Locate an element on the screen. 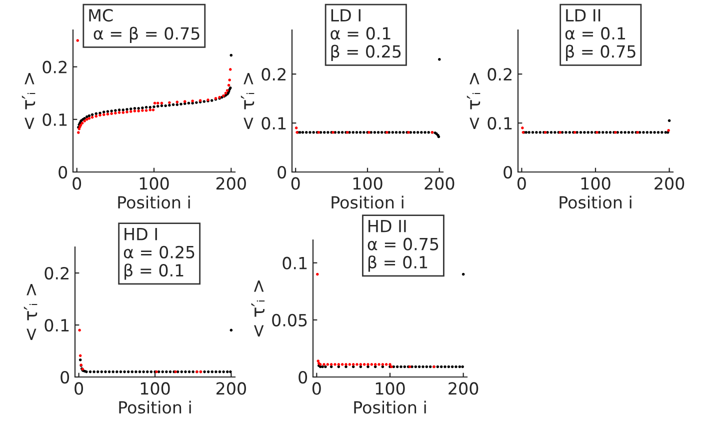 This screenshot has width=709, height=432. annotation: HD I α = 0.25 β = 0.1 is located at coordinates (159, 254).